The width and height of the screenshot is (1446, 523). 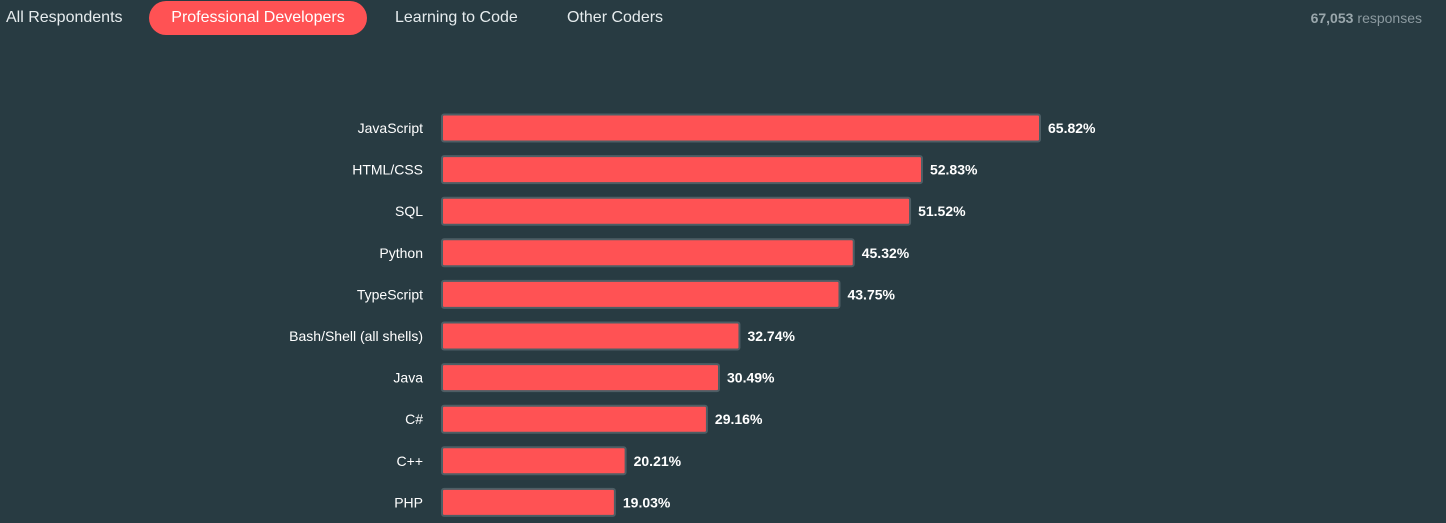 I want to click on value-label-javascript: 65.82%, so click(x=1072, y=128).